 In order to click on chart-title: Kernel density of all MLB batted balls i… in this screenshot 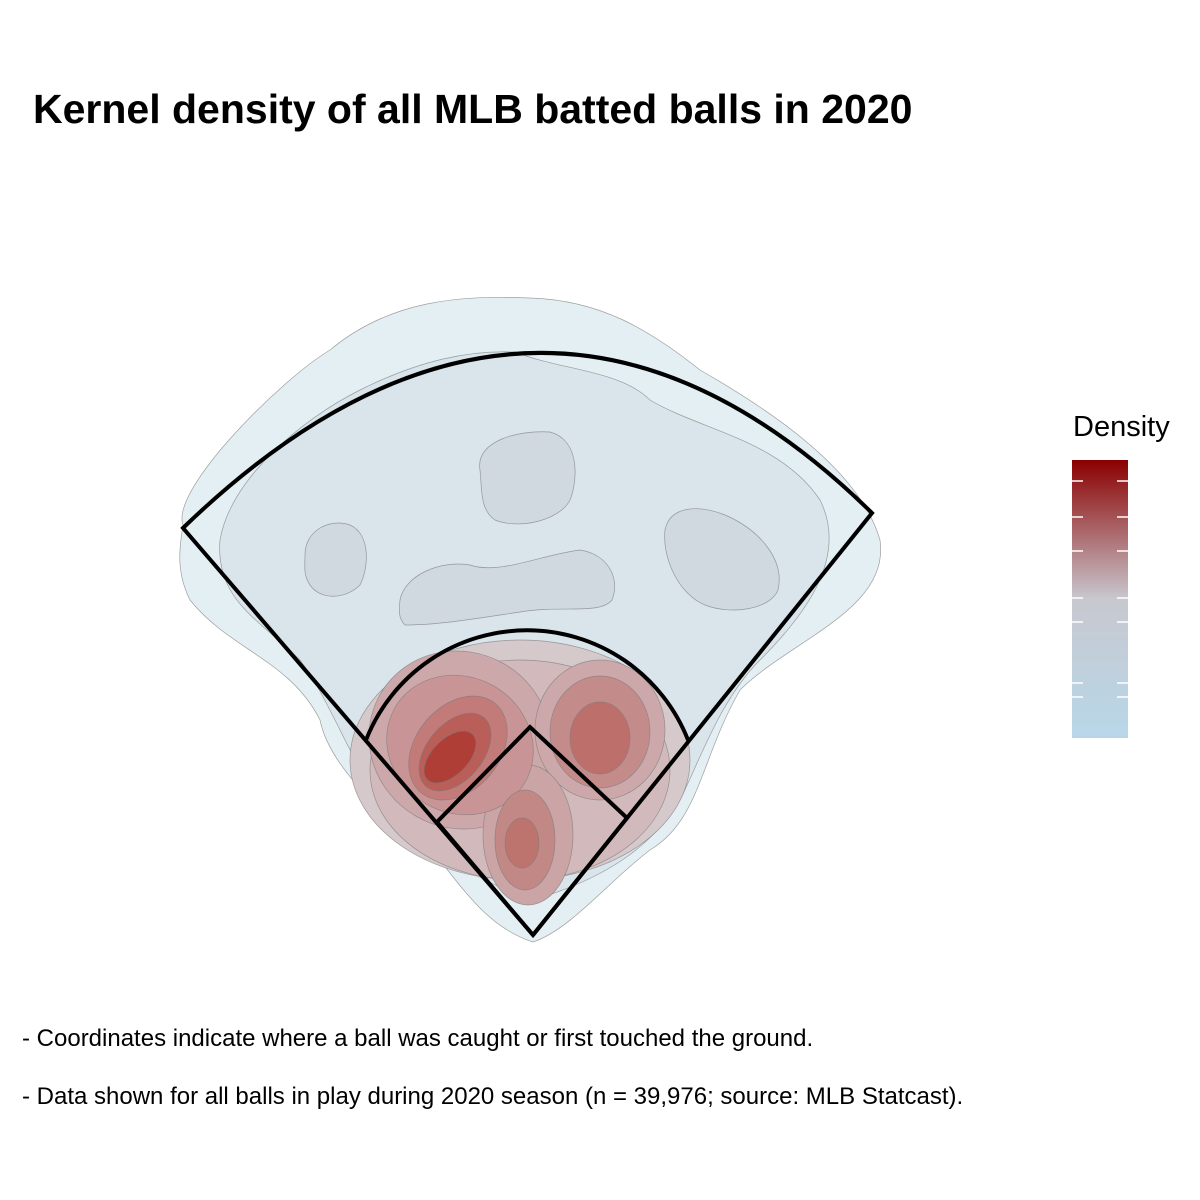, I will do `click(472, 109)`.